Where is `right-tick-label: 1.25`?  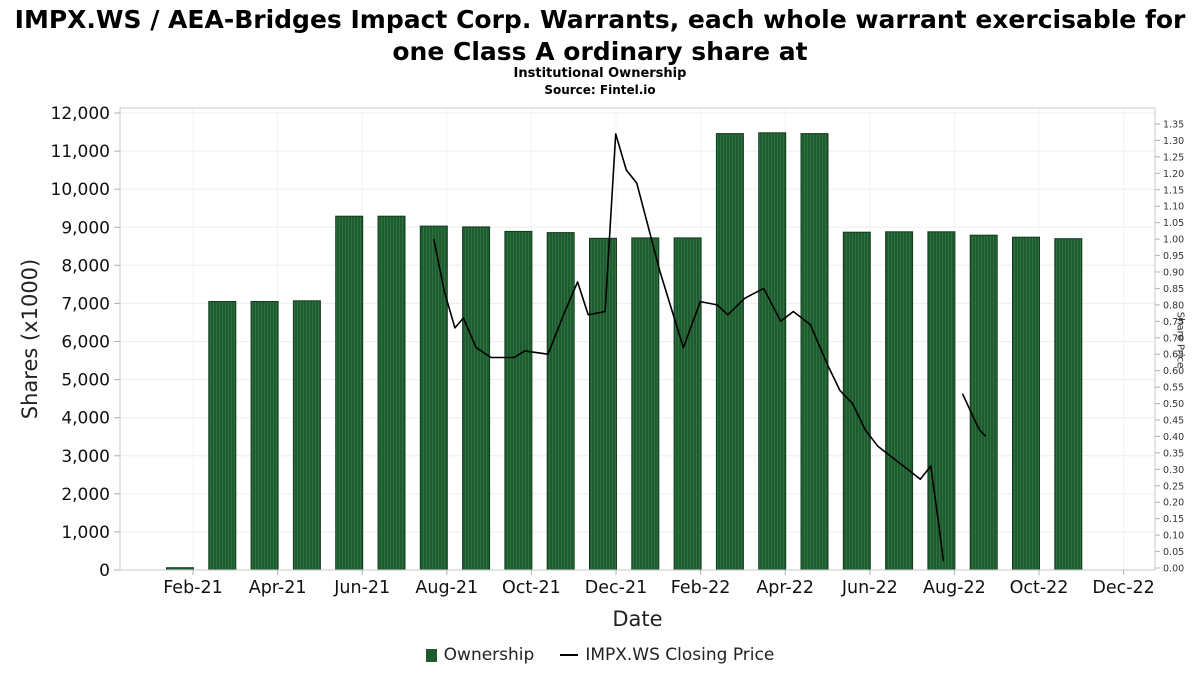
right-tick-label: 1.25 is located at coordinates (1173, 157).